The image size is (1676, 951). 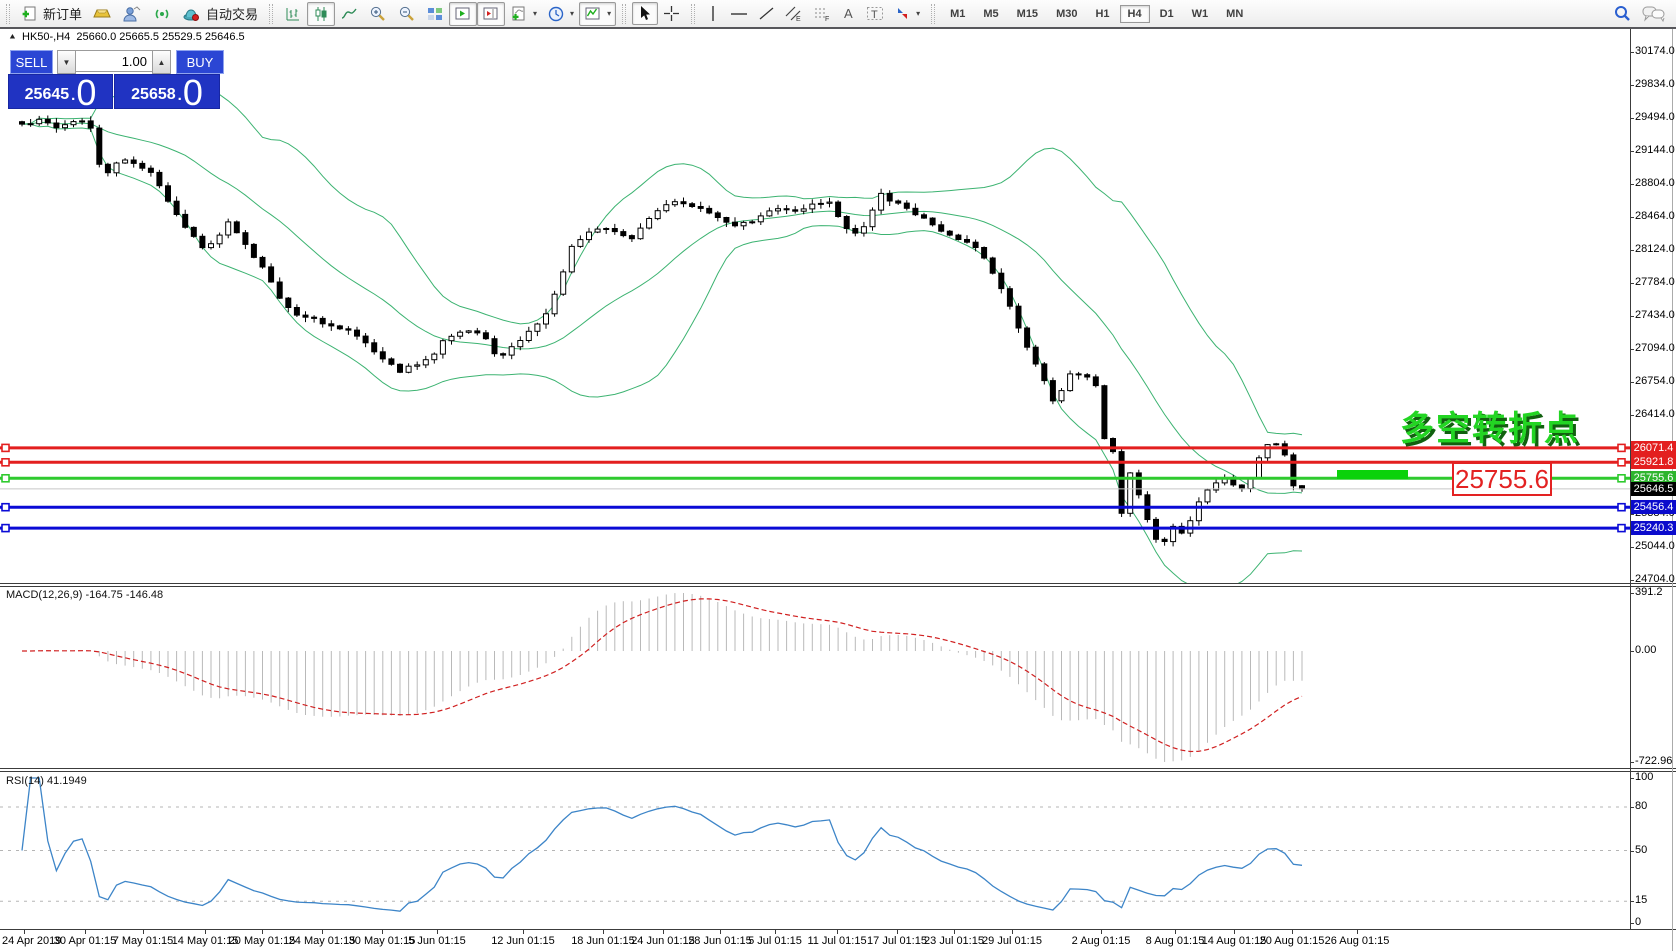 What do you see at coordinates (603, 941) in the screenshot?
I see `time-axis-label: 18 Jun 01:15` at bounding box center [603, 941].